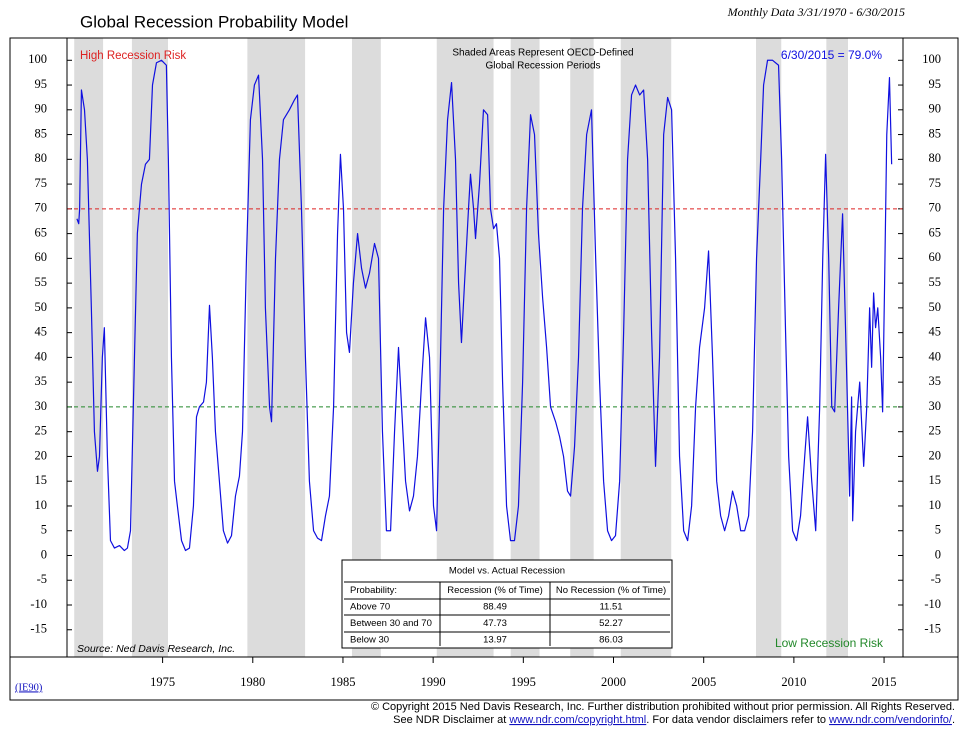 The image size is (968, 733). I want to click on x-tick-label: 2000, so click(613, 682).